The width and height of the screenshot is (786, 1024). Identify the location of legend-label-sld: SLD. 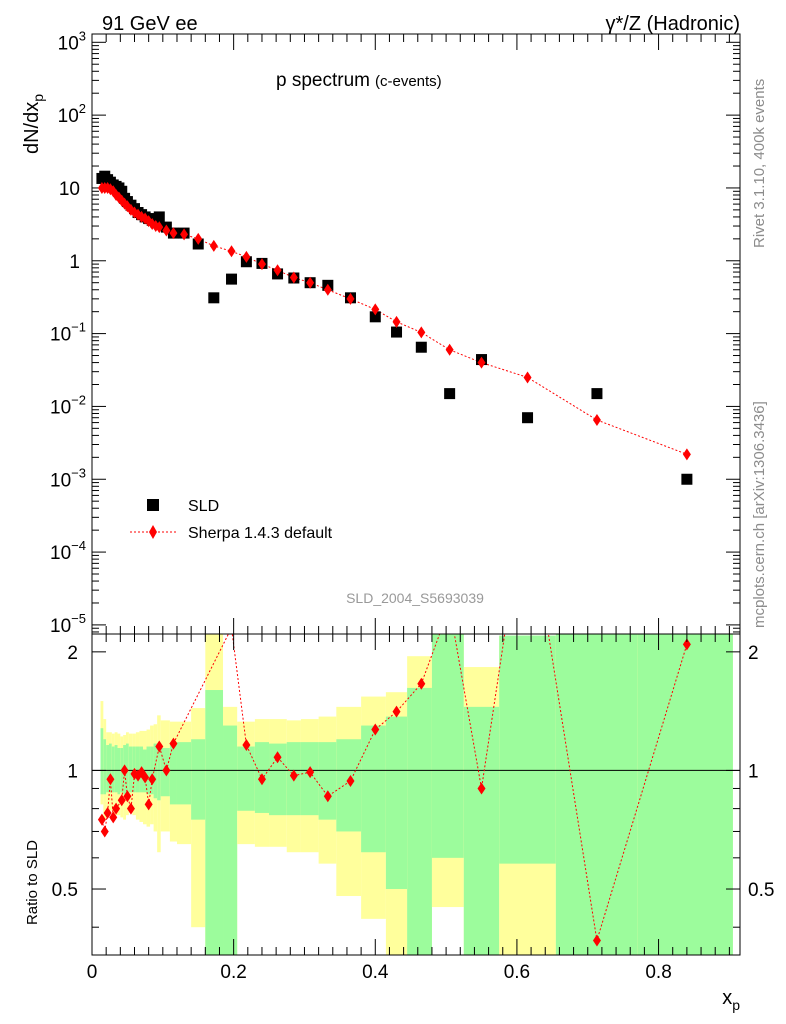
(203, 506).